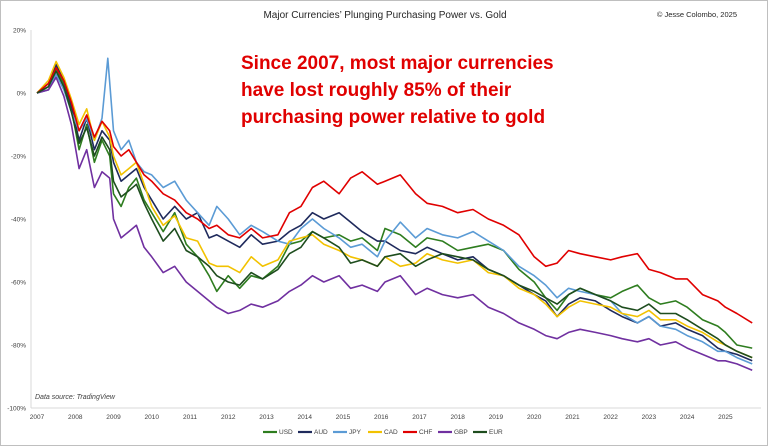 The height and width of the screenshot is (446, 768). Describe the element at coordinates (391, 432) in the screenshot. I see `legend-label-cad: CAD` at that location.